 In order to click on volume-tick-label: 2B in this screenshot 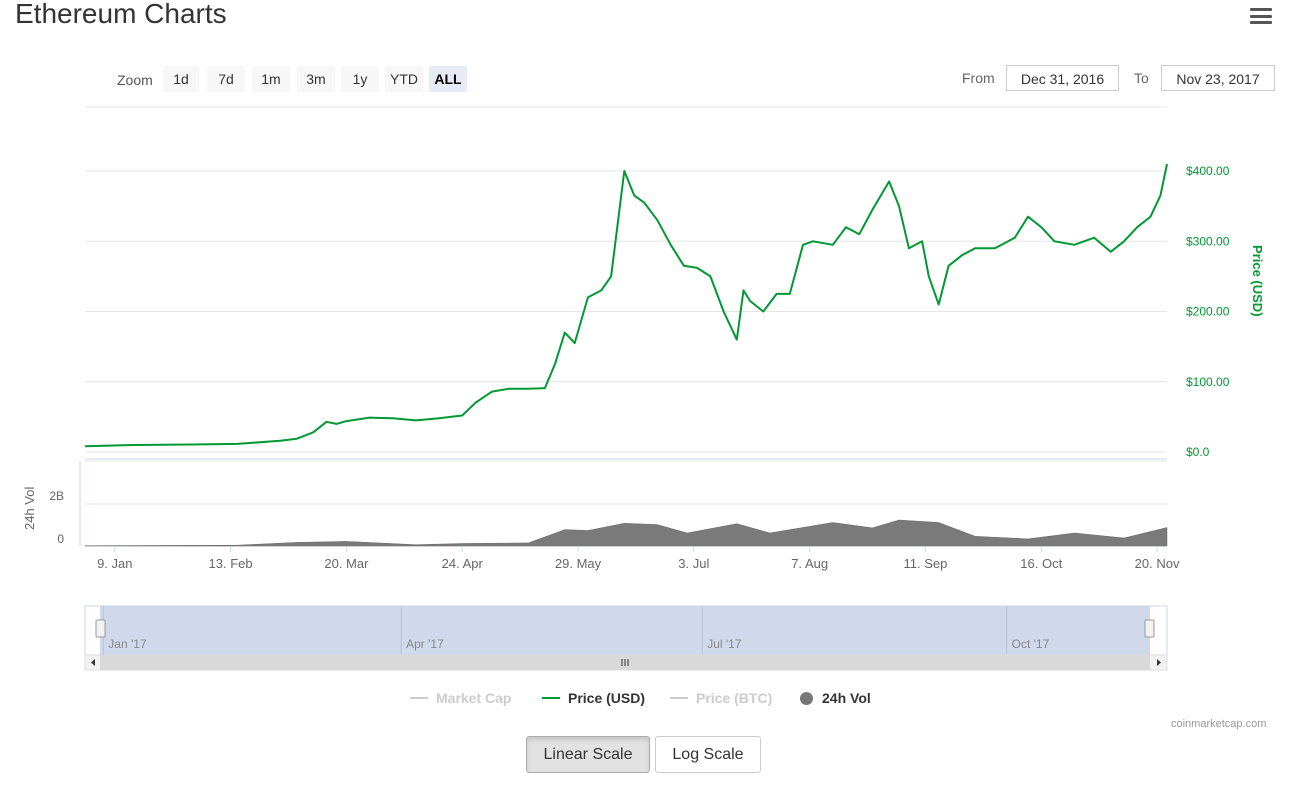, I will do `click(56, 496)`.